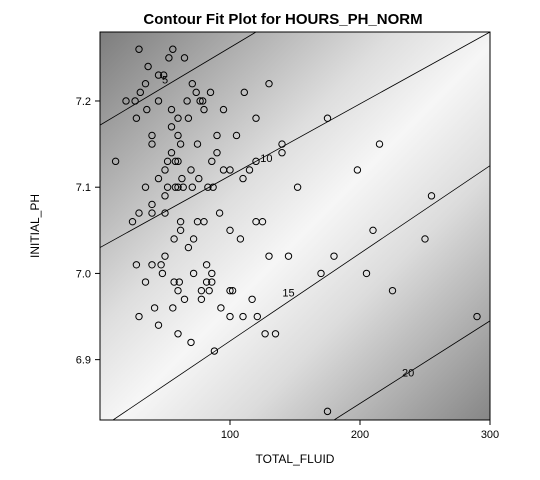 Image resolution: width=540 pixels, height=480 pixels. What do you see at coordinates (282, 19) in the screenshot?
I see `chart-title: Contour Fit Plot for HOURS_PH_NORM` at bounding box center [282, 19].